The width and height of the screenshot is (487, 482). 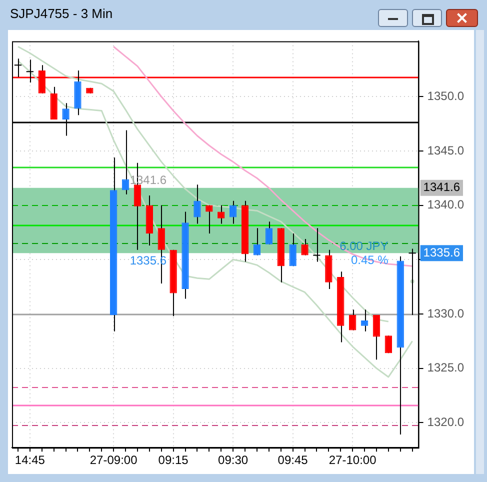 I want to click on y-tick-label: 1345.0, so click(x=445, y=150).